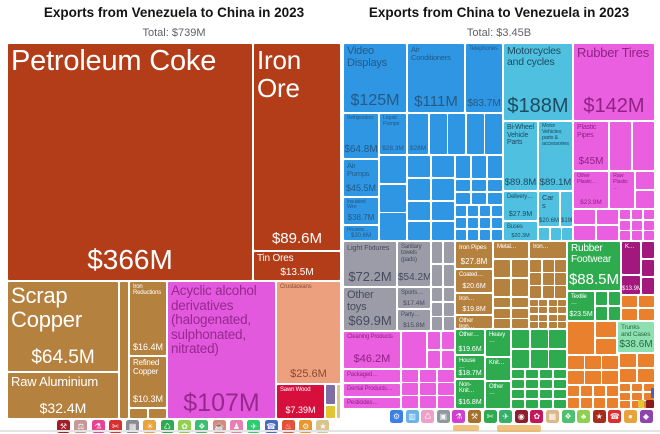 The image size is (660, 434). I want to click on treemap-cell-refined-copper: Refined Copper $10.3M, so click(148, 382).